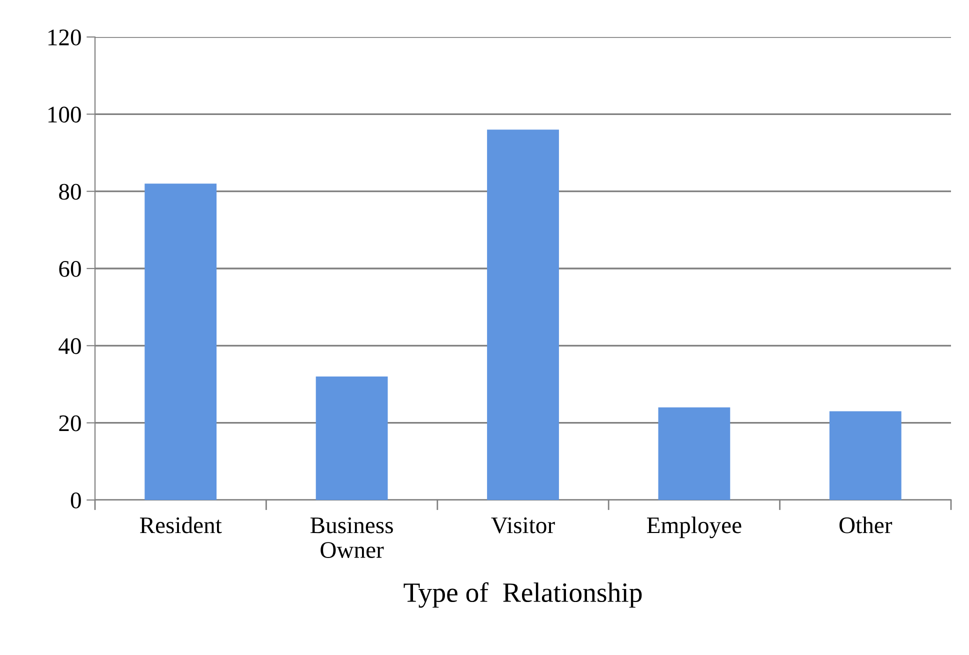  Describe the element at coordinates (694, 527) in the screenshot. I see `x-tick-label: Employee` at that location.